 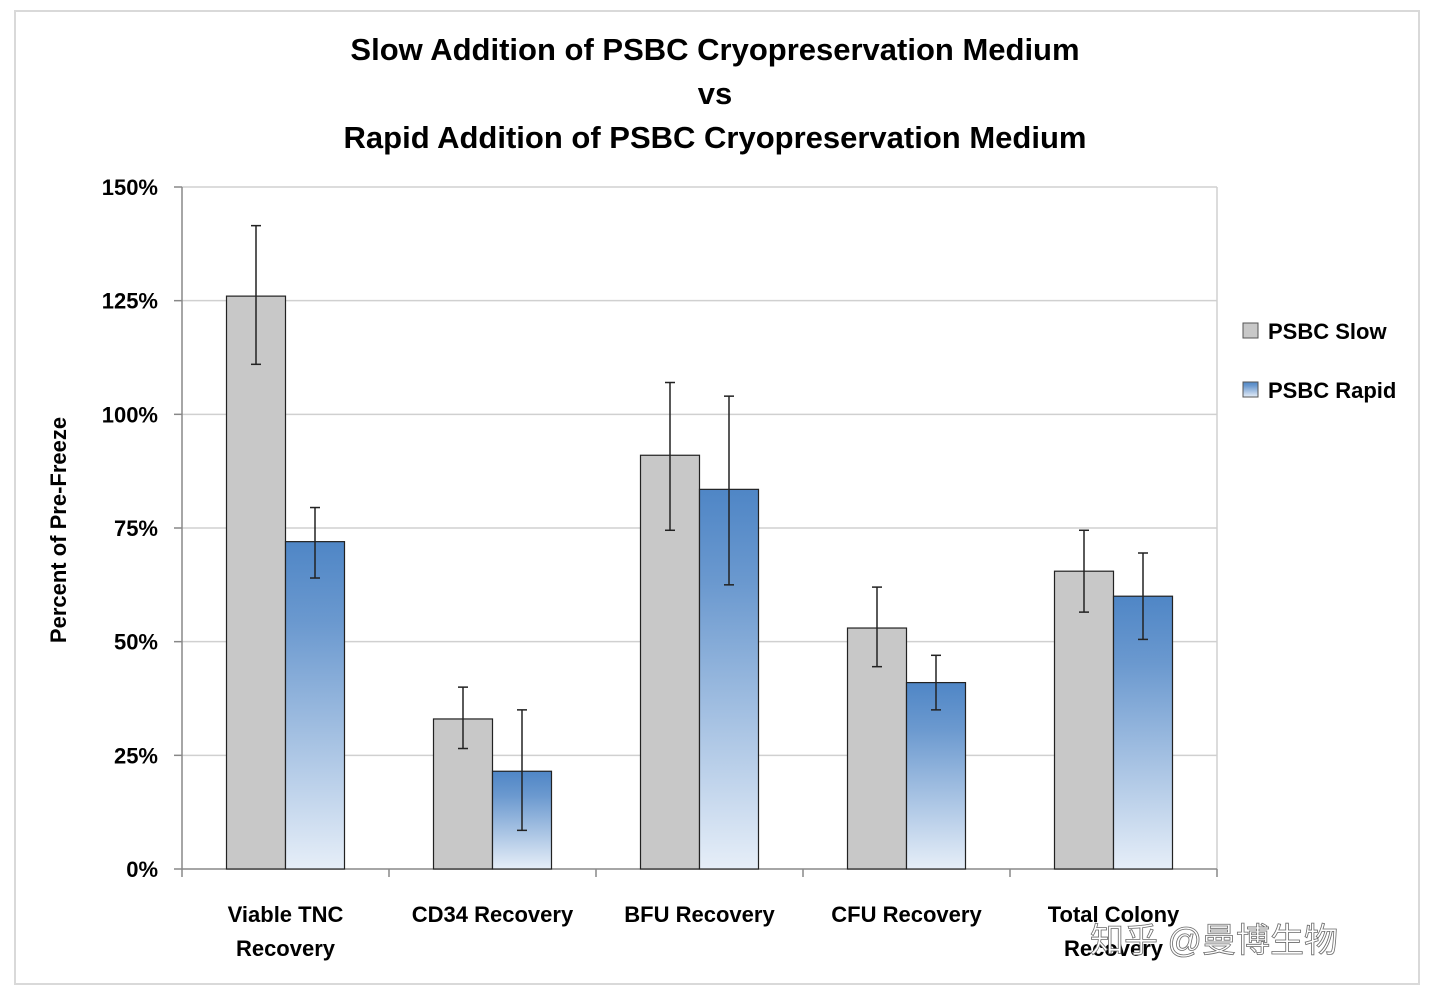 What do you see at coordinates (130, 187) in the screenshot?
I see `y-tick-label: 150%` at bounding box center [130, 187].